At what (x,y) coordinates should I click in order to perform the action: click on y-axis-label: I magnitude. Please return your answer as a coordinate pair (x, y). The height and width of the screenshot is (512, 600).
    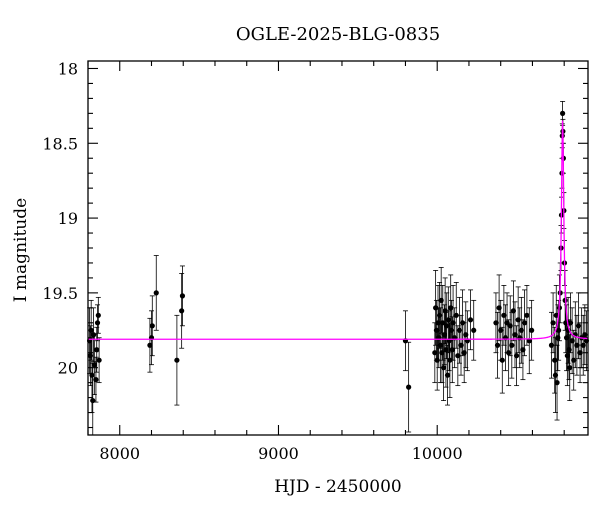
    Looking at the image, I should click on (21, 250).